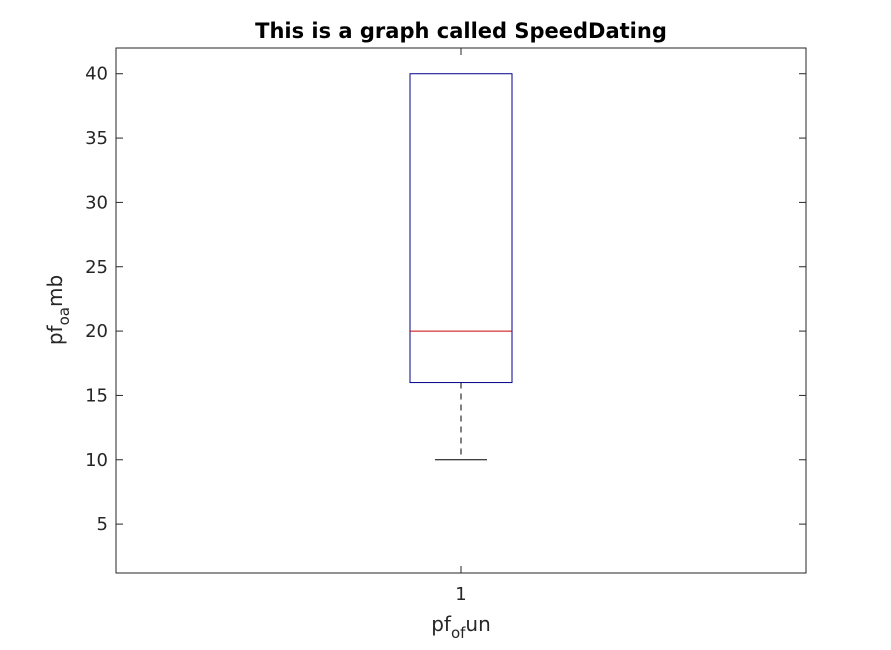 This screenshot has height=650, width=891. I want to click on y-axis-label: pfoamb, so click(58, 310).